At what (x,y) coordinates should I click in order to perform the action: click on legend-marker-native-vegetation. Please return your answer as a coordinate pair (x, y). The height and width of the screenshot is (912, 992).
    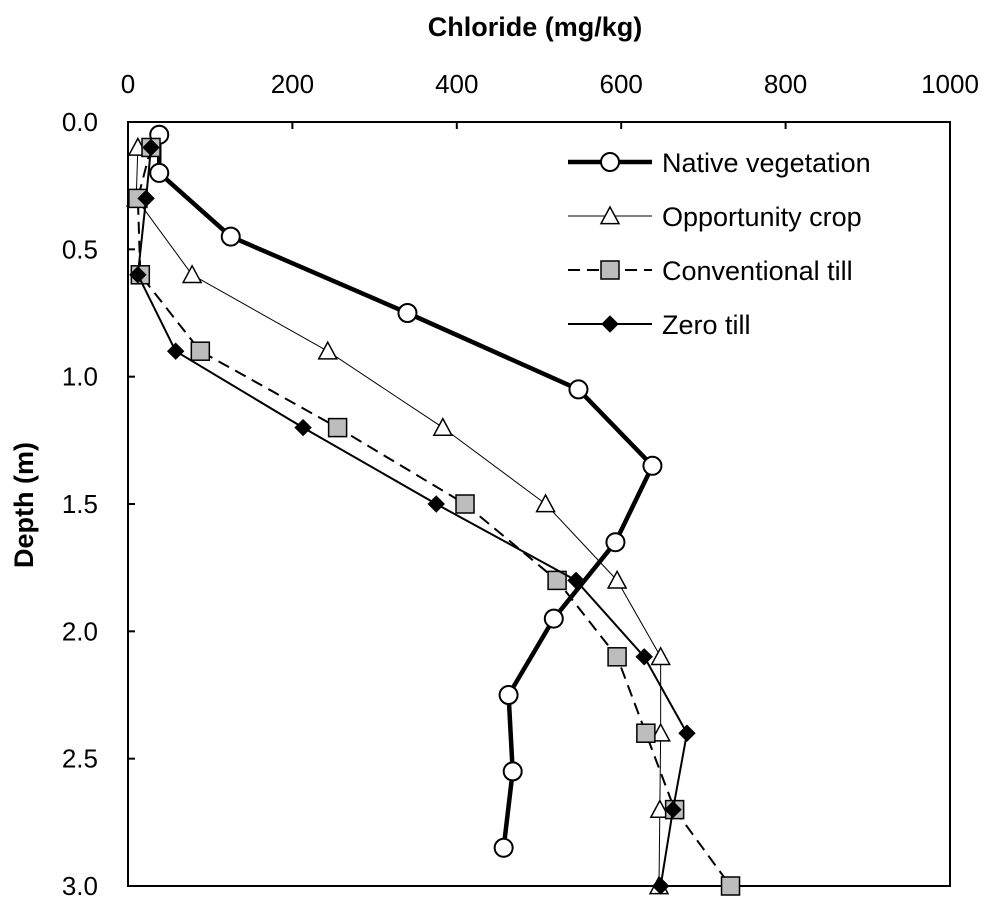
    Looking at the image, I should click on (610, 162).